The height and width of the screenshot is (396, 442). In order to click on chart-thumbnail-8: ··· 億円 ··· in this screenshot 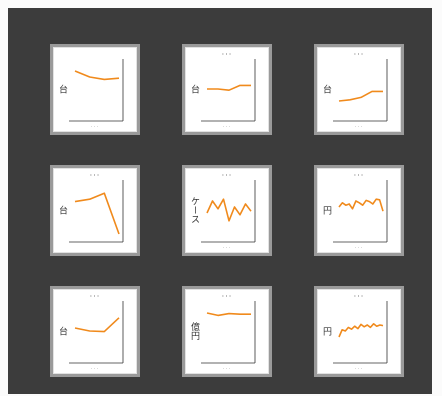, I will do `click(227, 331)`.